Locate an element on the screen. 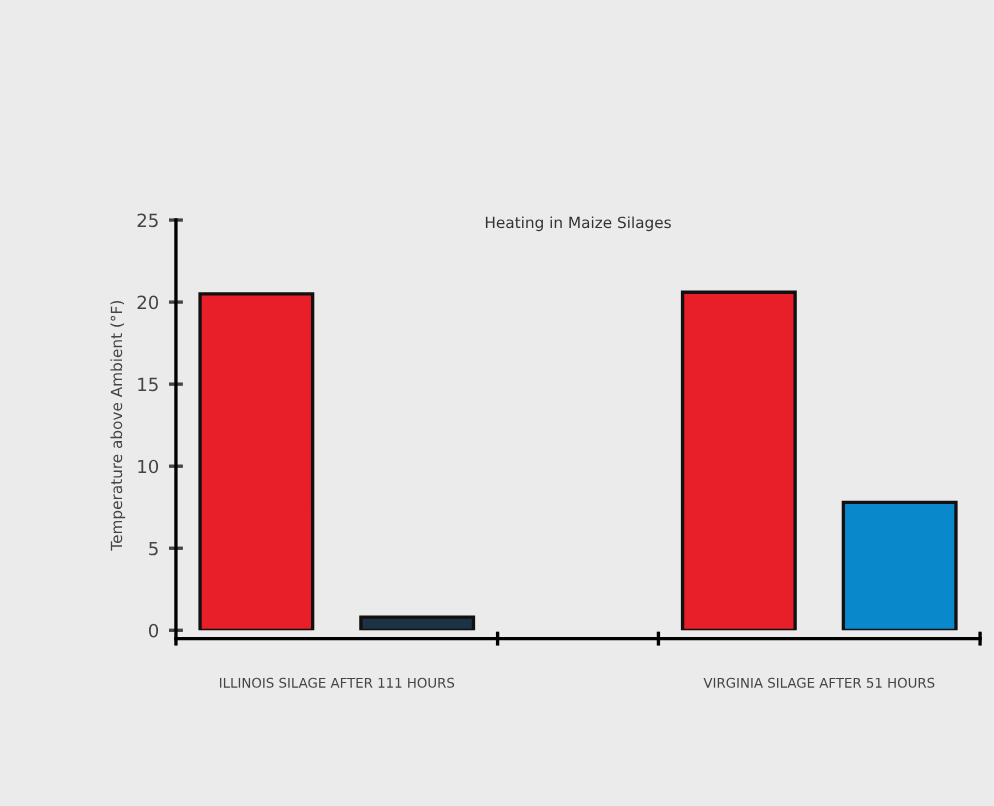  y-tick-label: 0 is located at coordinates (153, 630).